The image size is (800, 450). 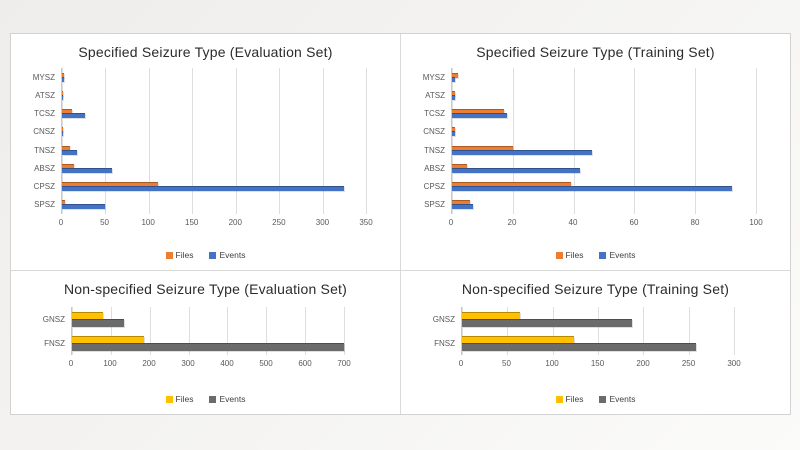 I want to click on plot-area: GNSZ FNSZ 0 100 200 300 400 500 600 700, so click(x=205, y=339).